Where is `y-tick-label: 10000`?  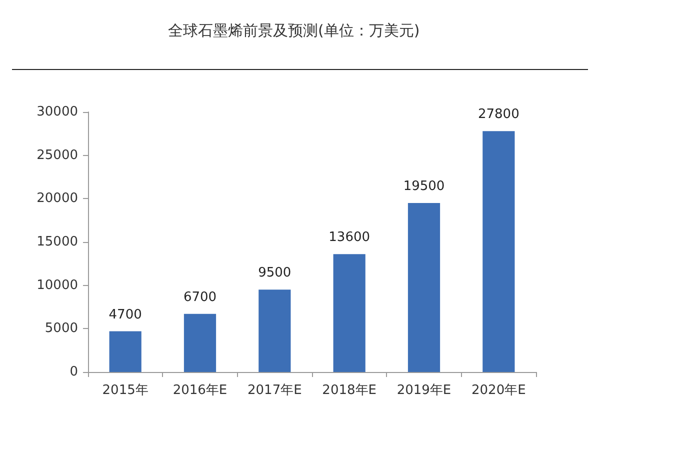 y-tick-label: 10000 is located at coordinates (57, 285).